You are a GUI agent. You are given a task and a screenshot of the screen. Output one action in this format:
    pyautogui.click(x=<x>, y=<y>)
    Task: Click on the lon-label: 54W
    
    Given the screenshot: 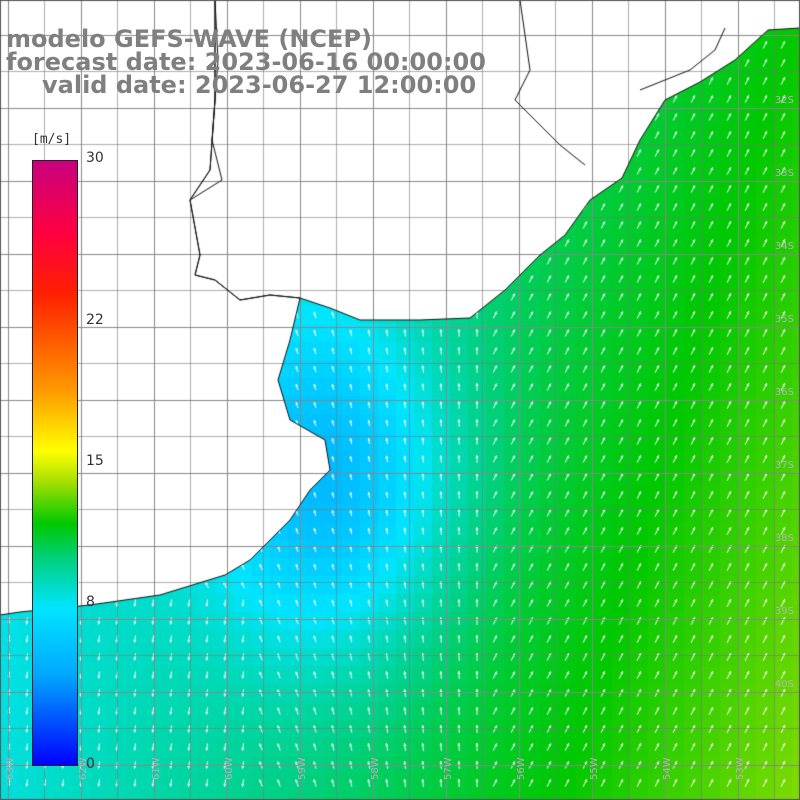 What is the action you would take?
    pyautogui.click(x=667, y=768)
    